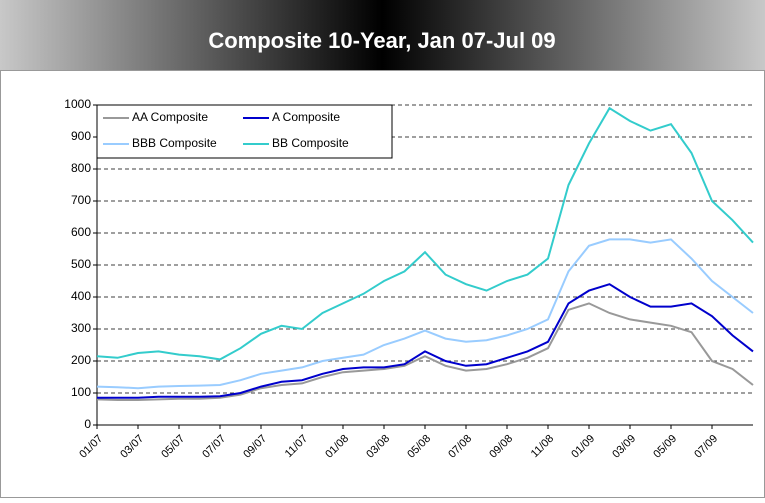  I want to click on legend-label: AA Composite, so click(170, 117).